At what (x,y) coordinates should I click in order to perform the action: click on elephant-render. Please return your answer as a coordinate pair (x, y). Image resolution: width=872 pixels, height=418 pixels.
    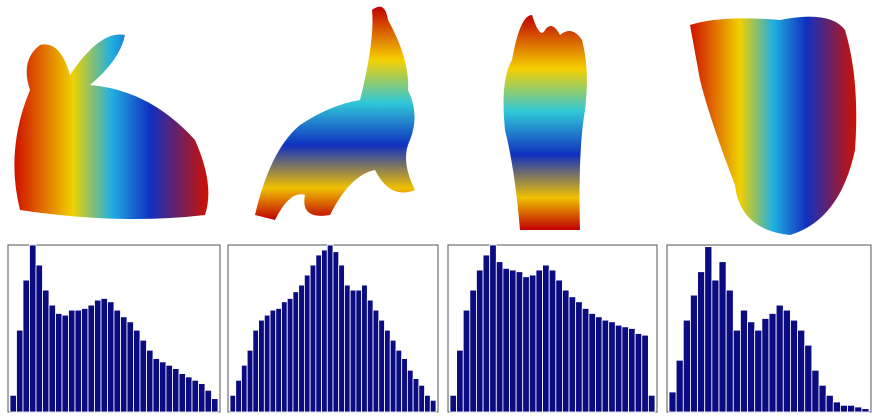
    Looking at the image, I should click on (335, 113).